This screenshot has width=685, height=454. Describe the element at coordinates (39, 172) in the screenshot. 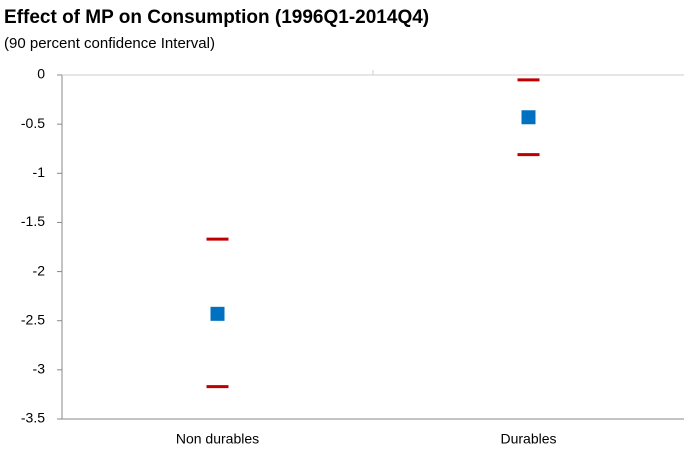

I see `y-tick-label: -1` at that location.